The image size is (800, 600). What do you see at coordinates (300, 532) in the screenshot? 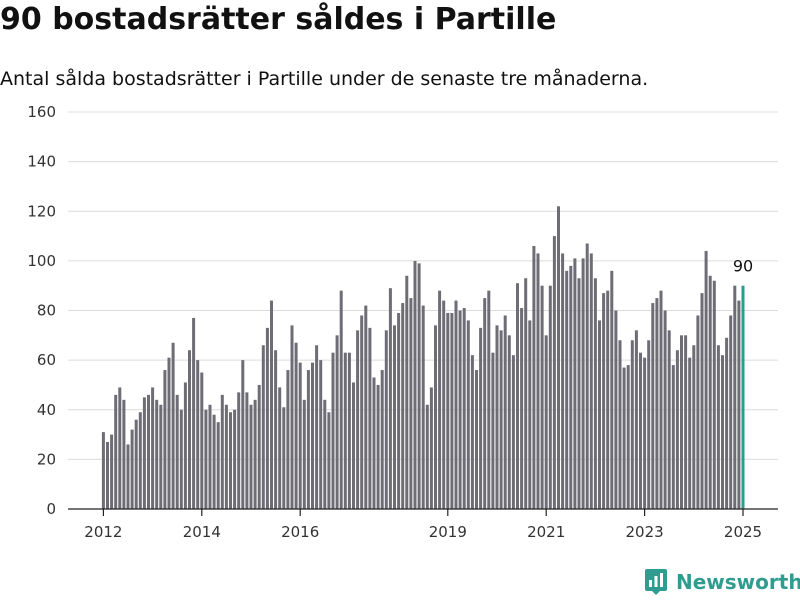
I see `x-tick-label: 2016` at bounding box center [300, 532].